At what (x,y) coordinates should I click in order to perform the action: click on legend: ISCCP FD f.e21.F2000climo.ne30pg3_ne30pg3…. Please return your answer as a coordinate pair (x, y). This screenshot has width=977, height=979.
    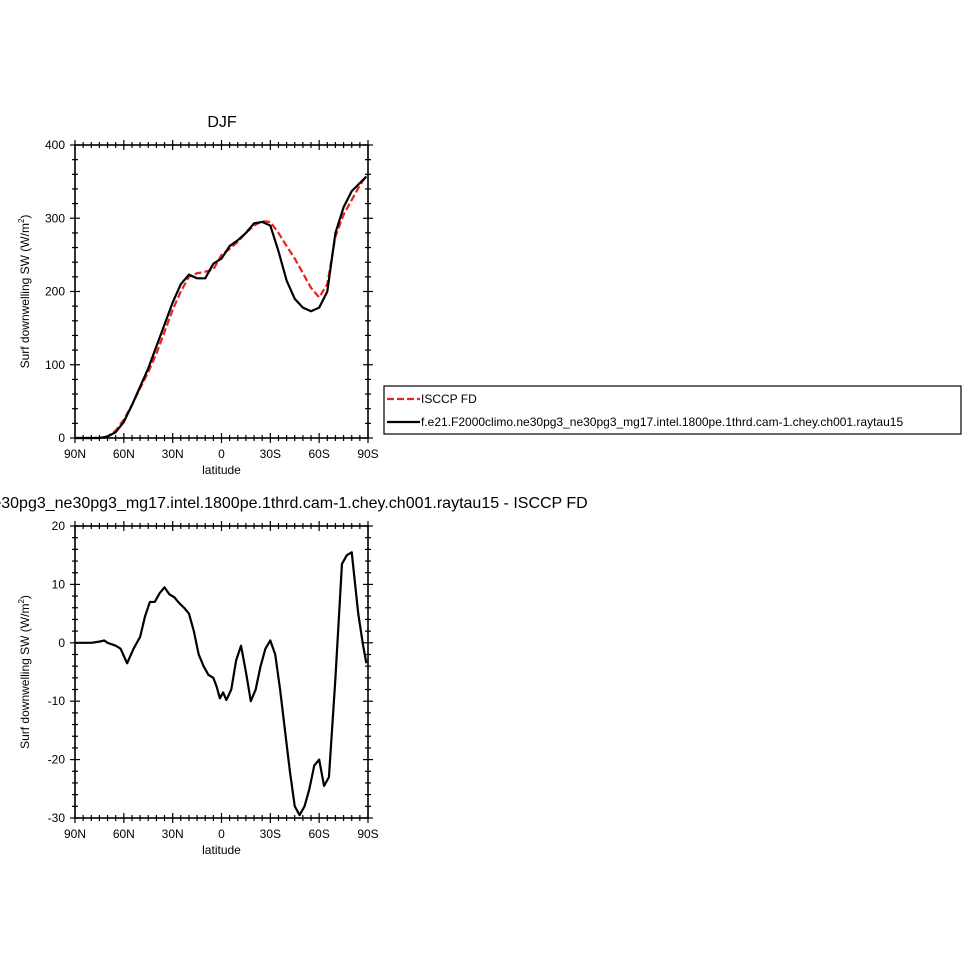
    Looking at the image, I should click on (672, 410).